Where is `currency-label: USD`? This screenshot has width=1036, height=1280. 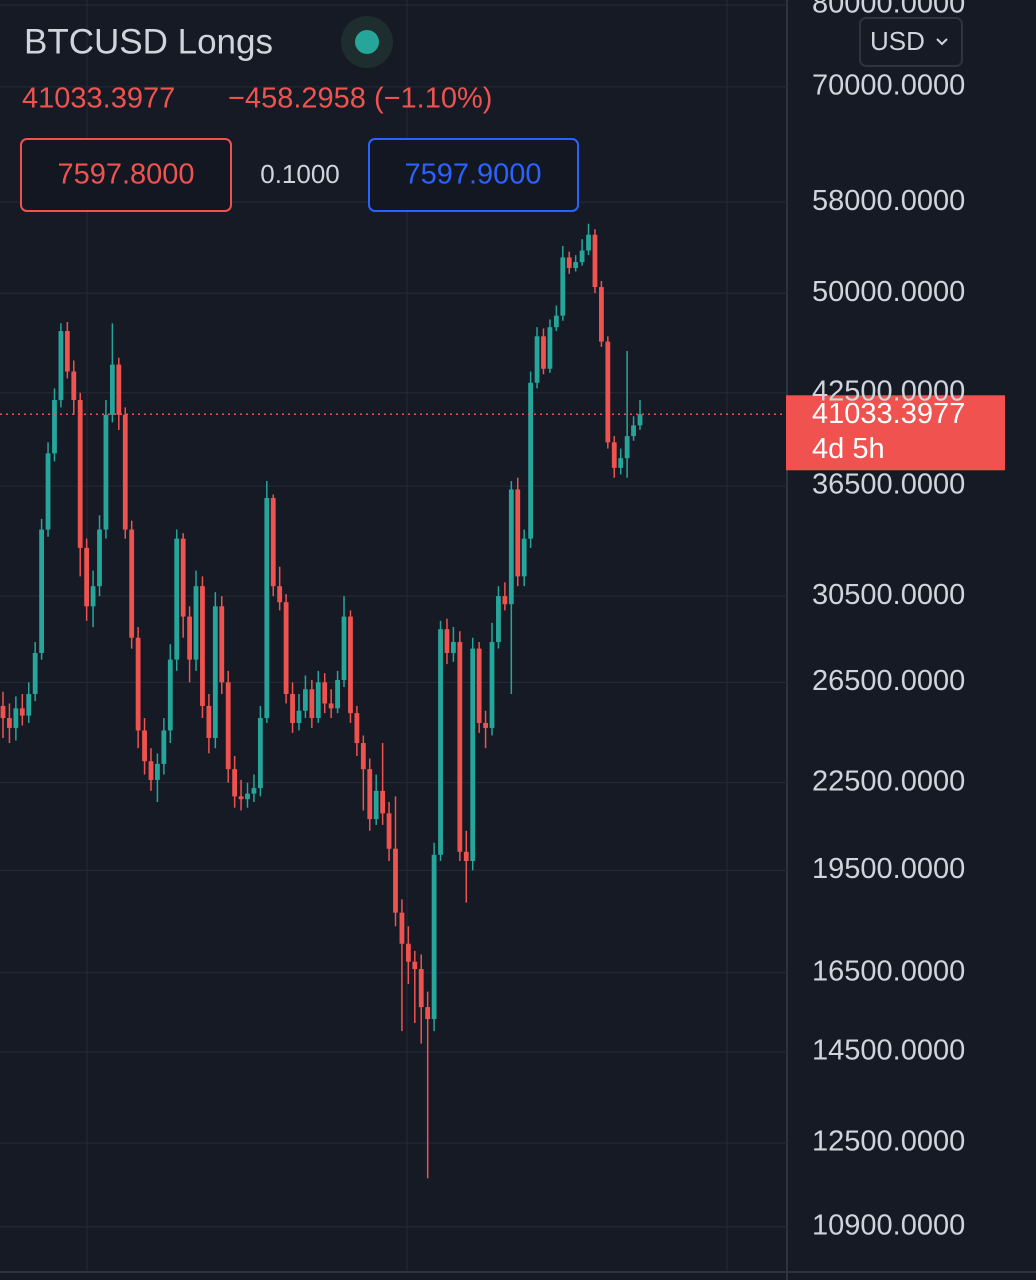 currency-label: USD is located at coordinates (897, 41).